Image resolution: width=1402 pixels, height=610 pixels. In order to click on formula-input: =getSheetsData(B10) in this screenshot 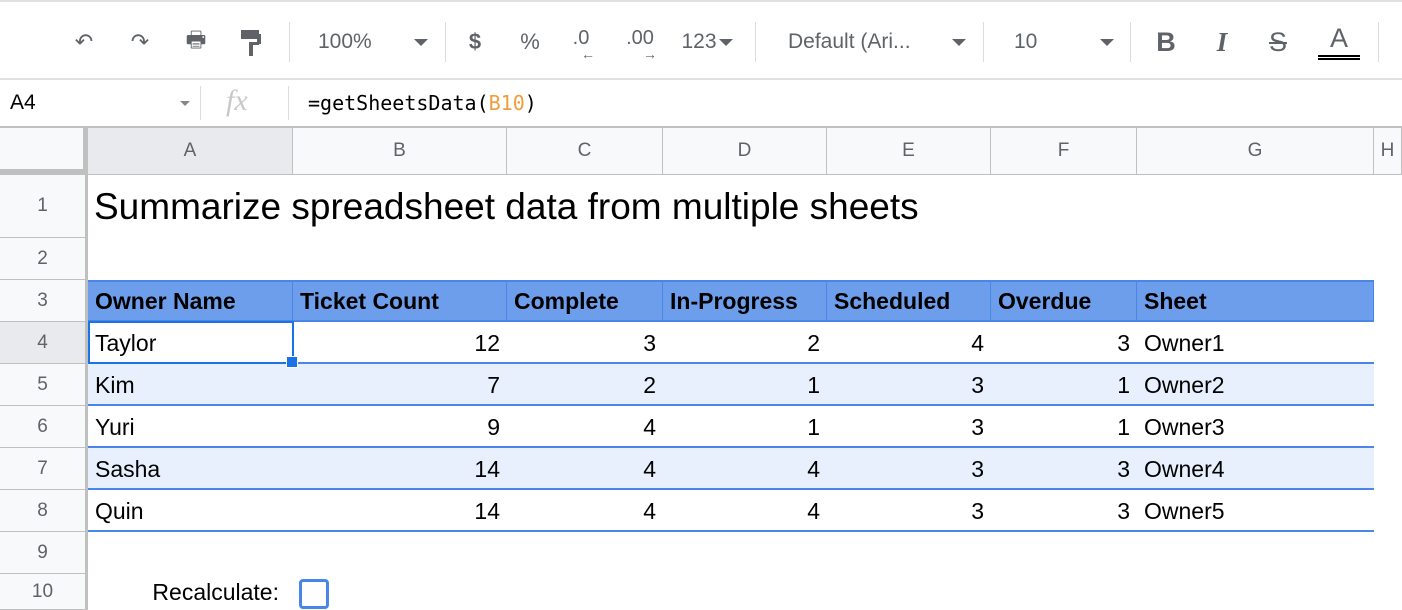, I will do `click(422, 103)`.